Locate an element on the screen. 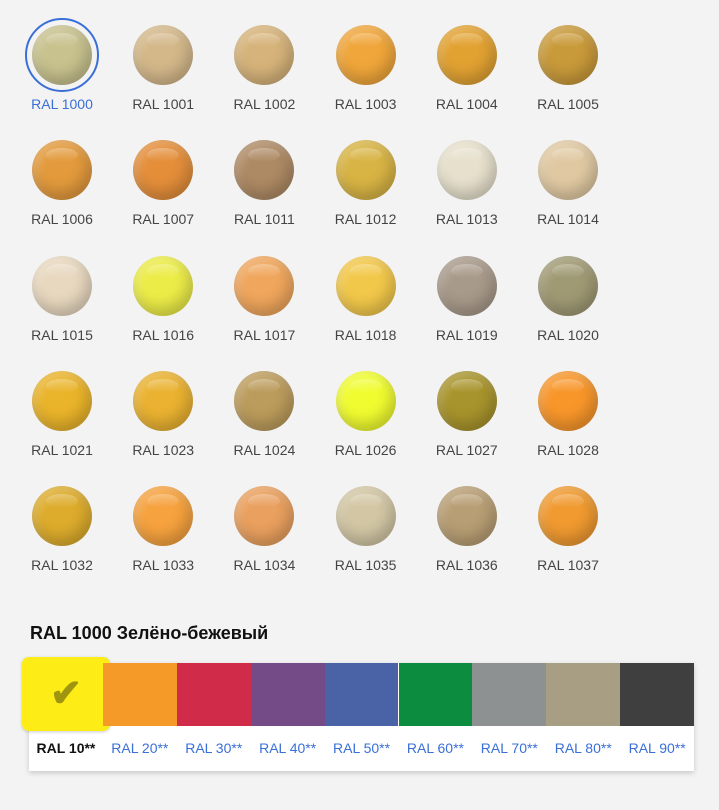 Image resolution: width=719 pixels, height=810 pixels. group-label: RAL 50** is located at coordinates (362, 748).